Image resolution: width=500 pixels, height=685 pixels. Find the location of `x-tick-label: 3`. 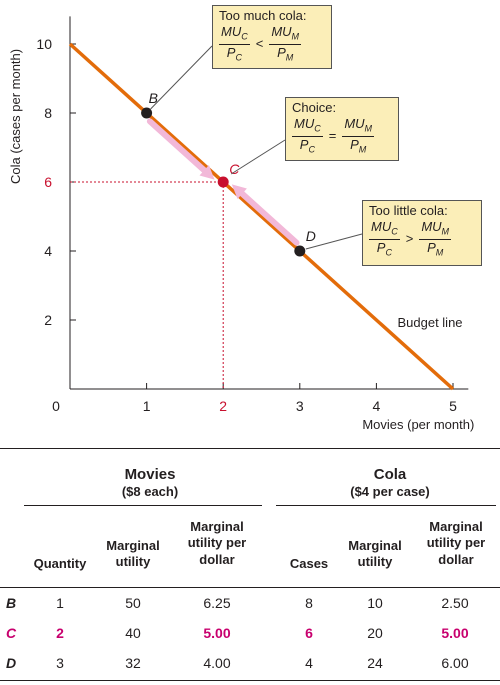

x-tick-label: 3 is located at coordinates (300, 406).